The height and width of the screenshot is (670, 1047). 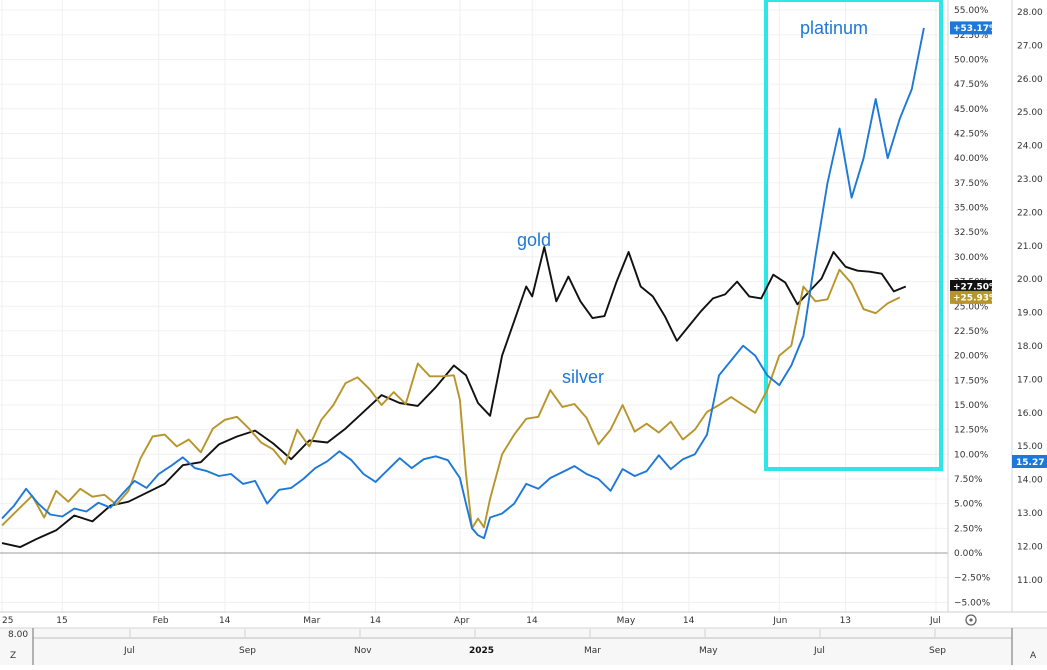 What do you see at coordinates (971, 159) in the screenshot?
I see `percent-tick-label: 40.00%` at bounding box center [971, 159].